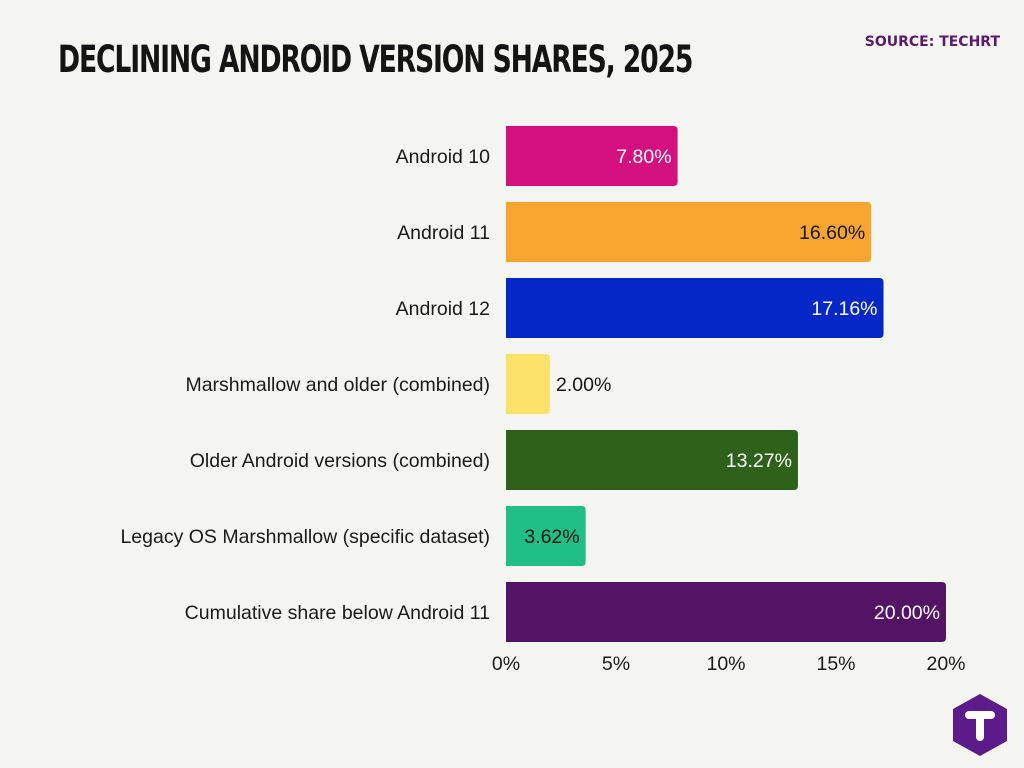  What do you see at coordinates (305, 537) in the screenshot?
I see `category-label: Legacy OS Marshmallow (specific dataset)` at bounding box center [305, 537].